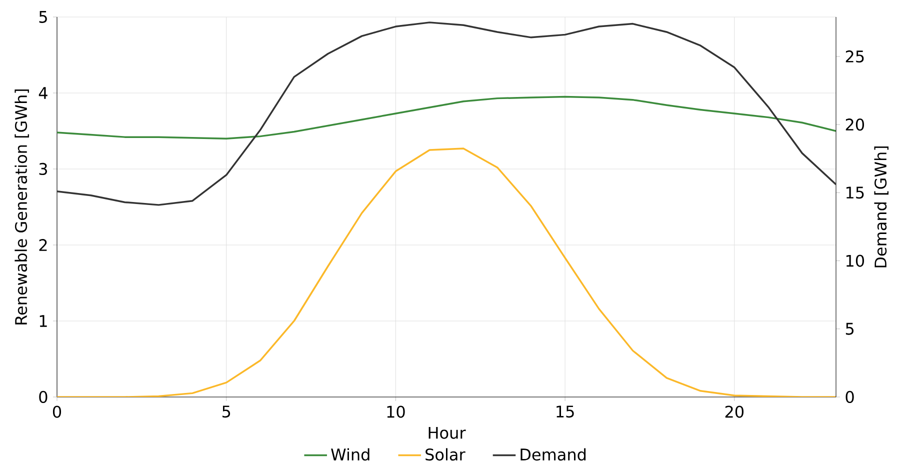  Describe the element at coordinates (855, 260) in the screenshot. I see `y2-tick-label: 10` at that location.